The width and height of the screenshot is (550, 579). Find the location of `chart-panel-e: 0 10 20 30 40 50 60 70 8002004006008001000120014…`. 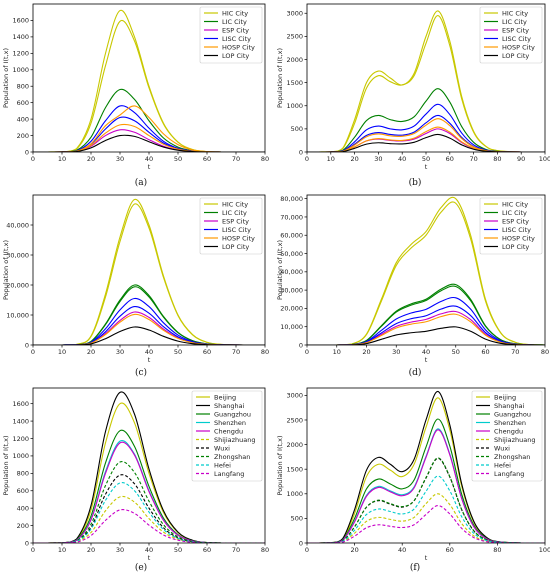

chart-panel-e: 0 10 20 30 40 50 60 70 8002004006008001000120014… is located at coordinates (135, 474).